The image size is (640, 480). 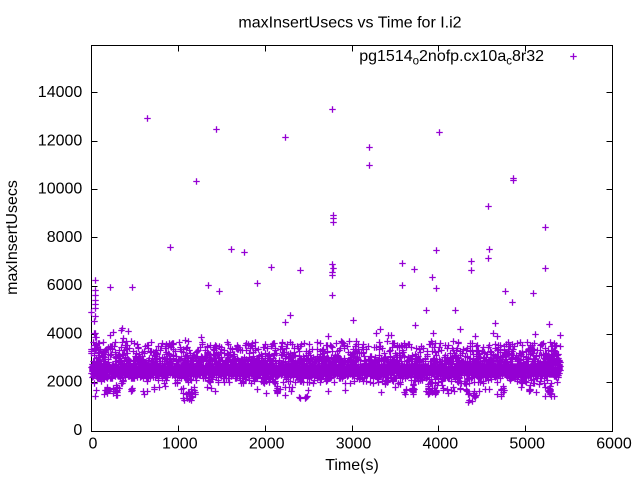 What do you see at coordinates (60, 189) in the screenshot?
I see `svg-text: 10000` at bounding box center [60, 189].